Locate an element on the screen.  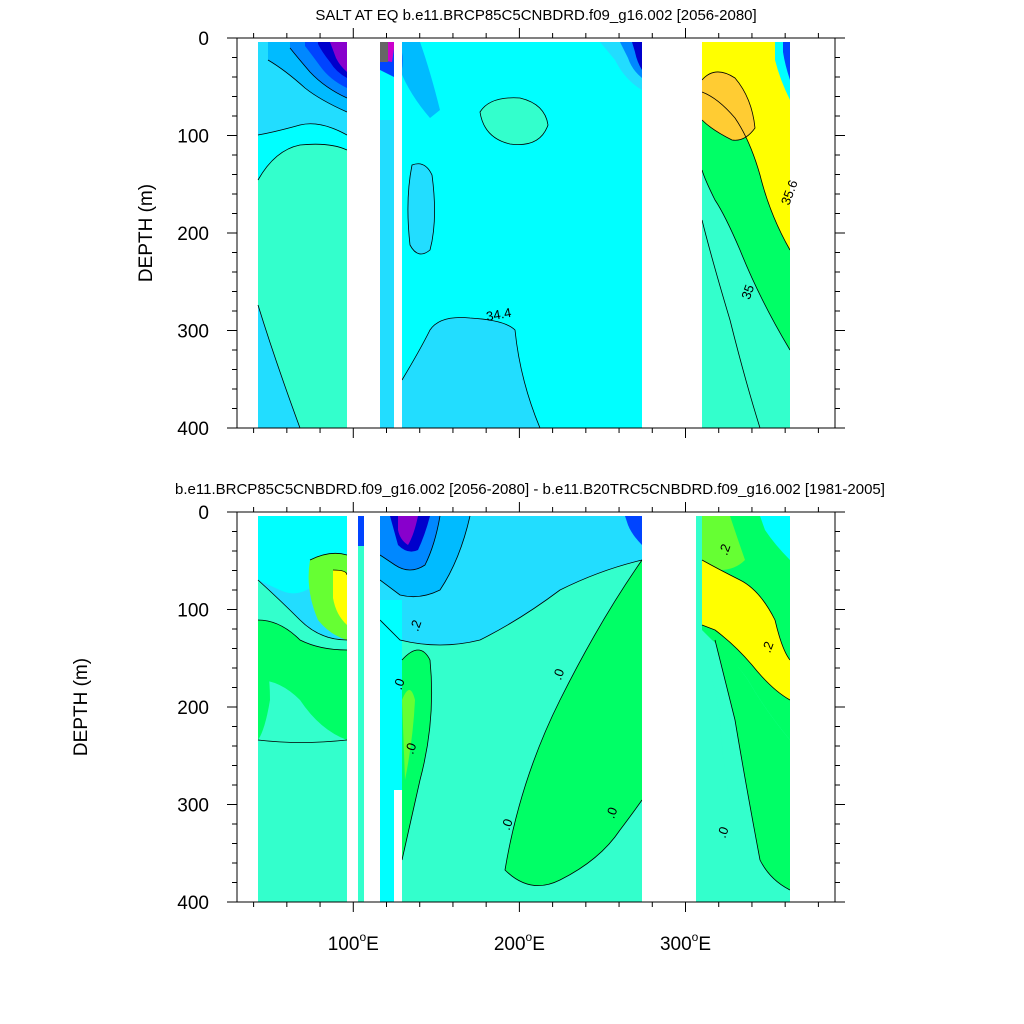
xtick-label: 100oE is located at coordinates (353, 942).